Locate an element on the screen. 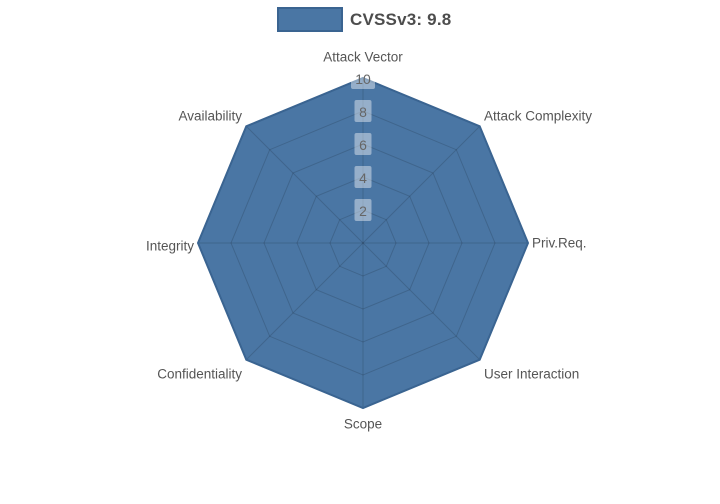 Image resolution: width=720 pixels, height=504 pixels. axis-label-attack-vector: Attack Vector is located at coordinates (363, 57).